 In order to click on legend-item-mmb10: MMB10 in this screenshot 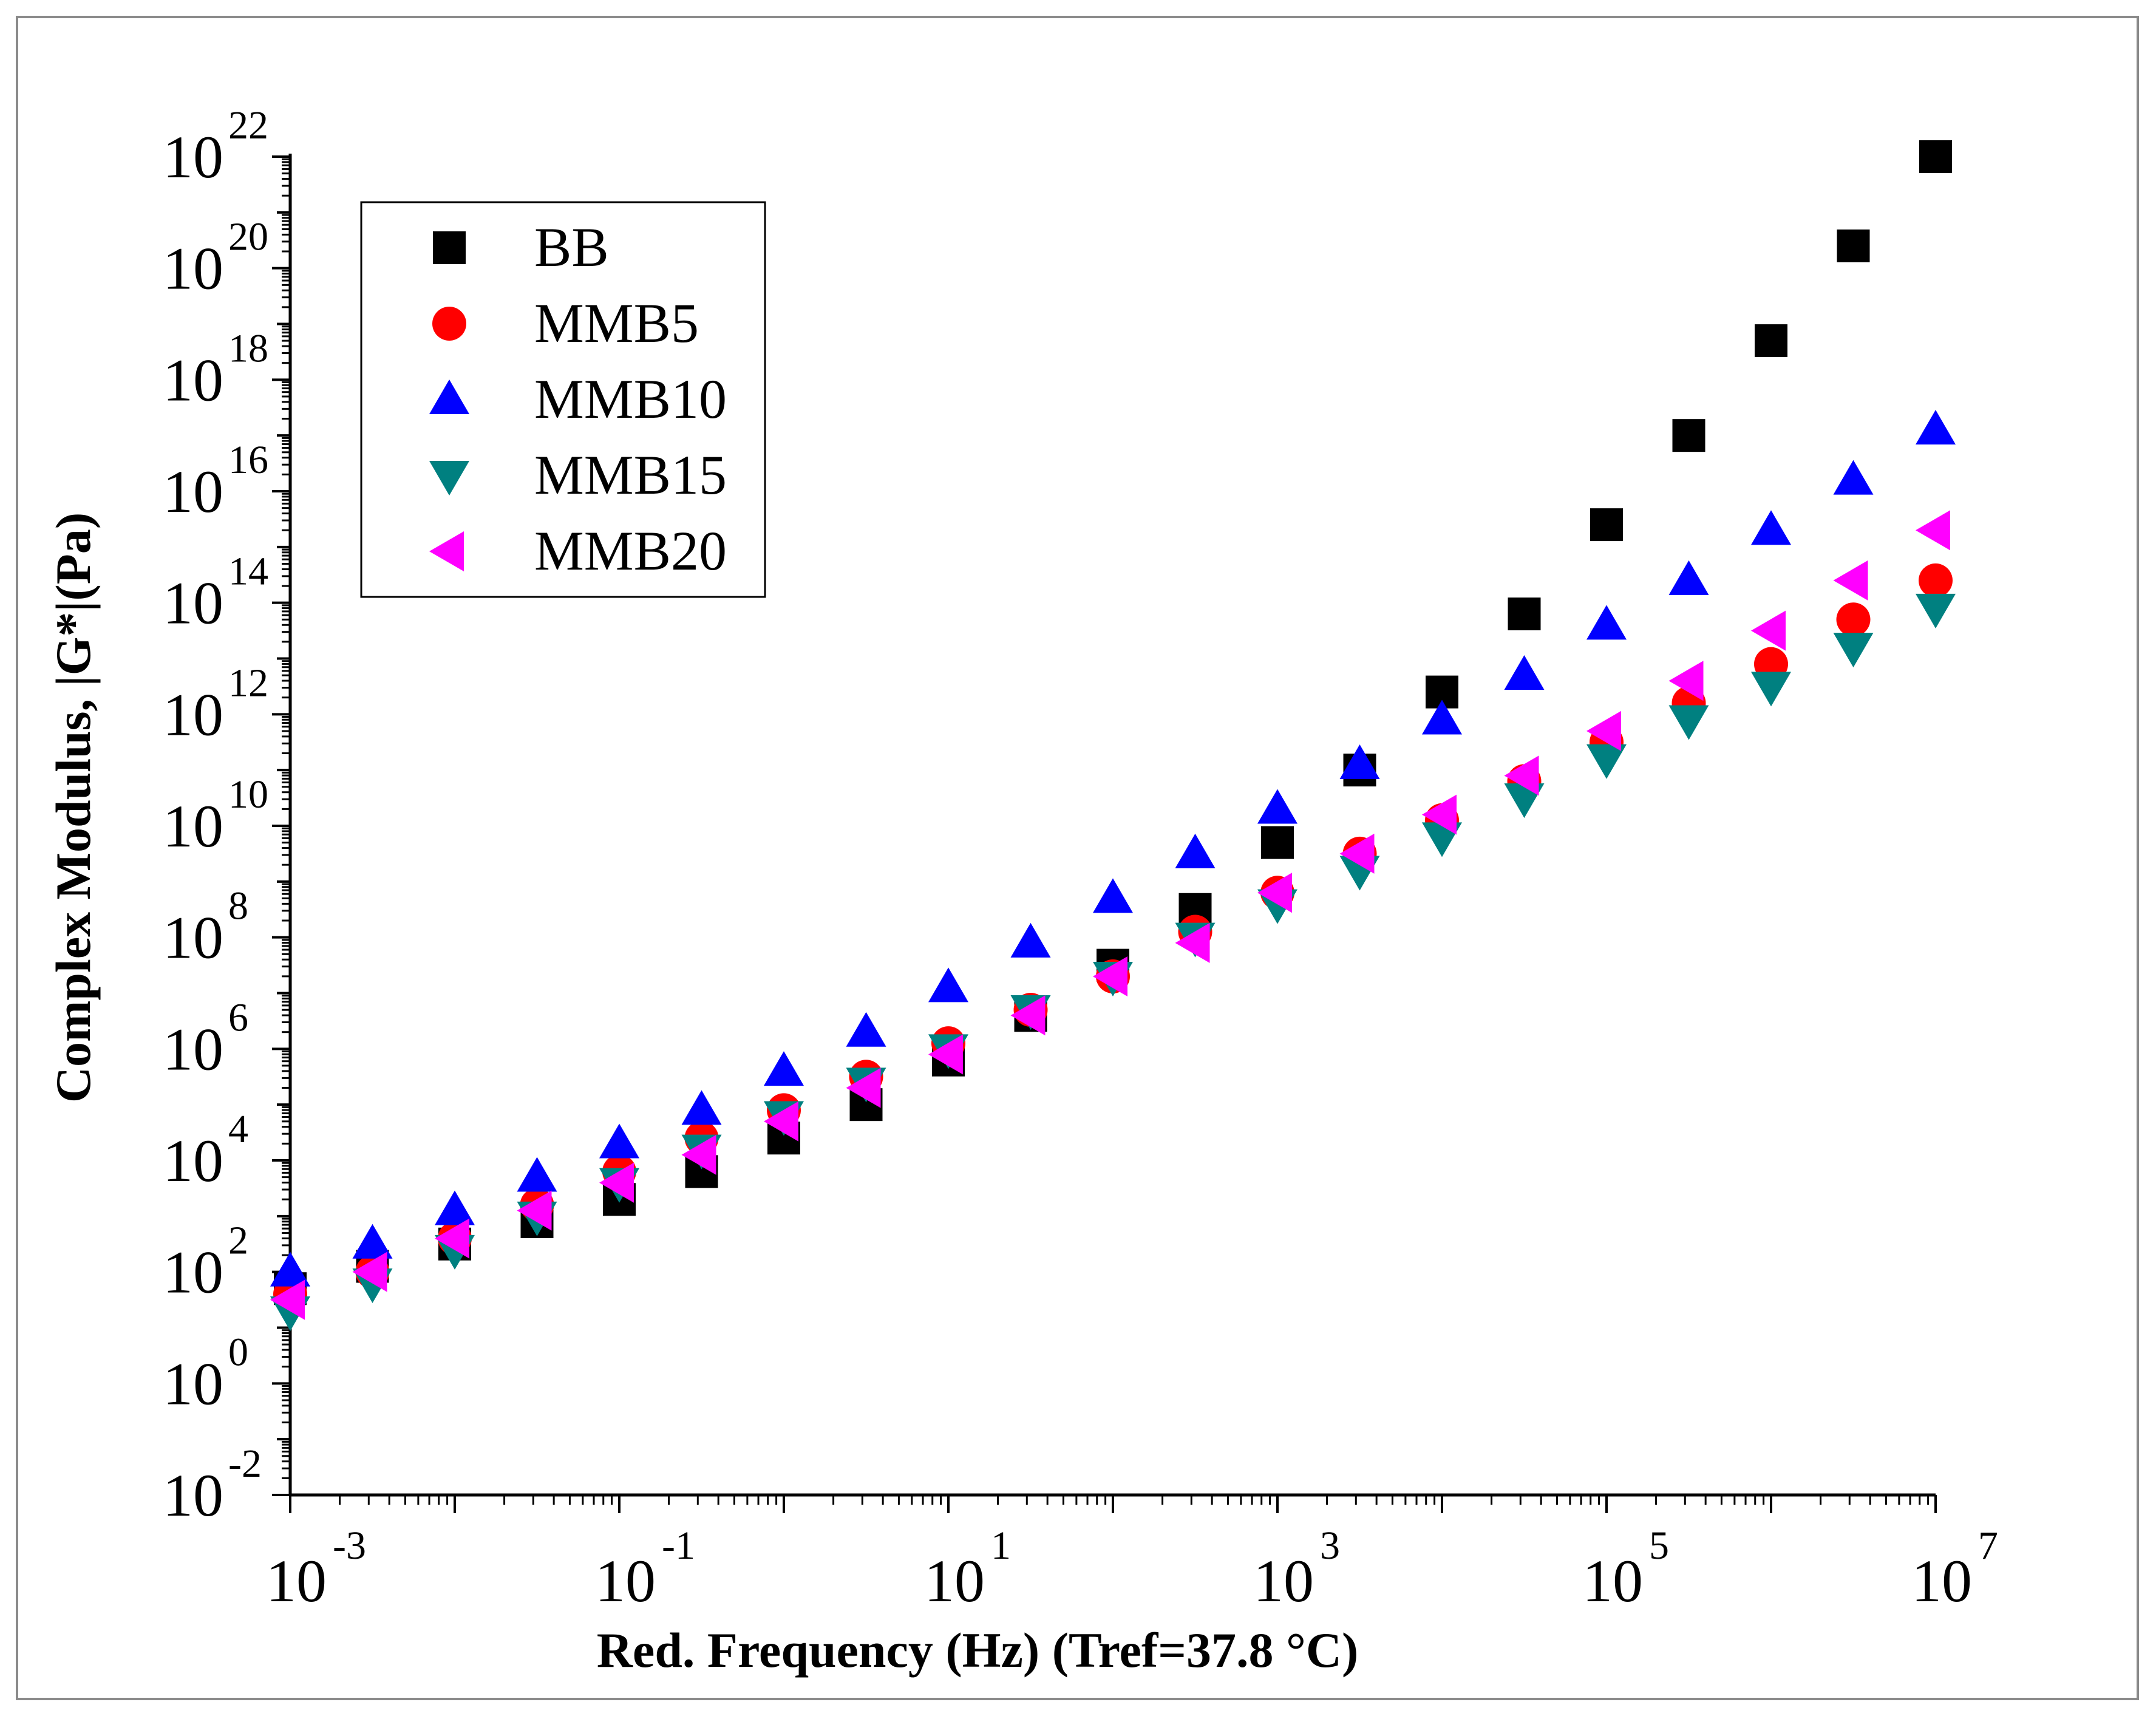, I will do `click(578, 399)`.